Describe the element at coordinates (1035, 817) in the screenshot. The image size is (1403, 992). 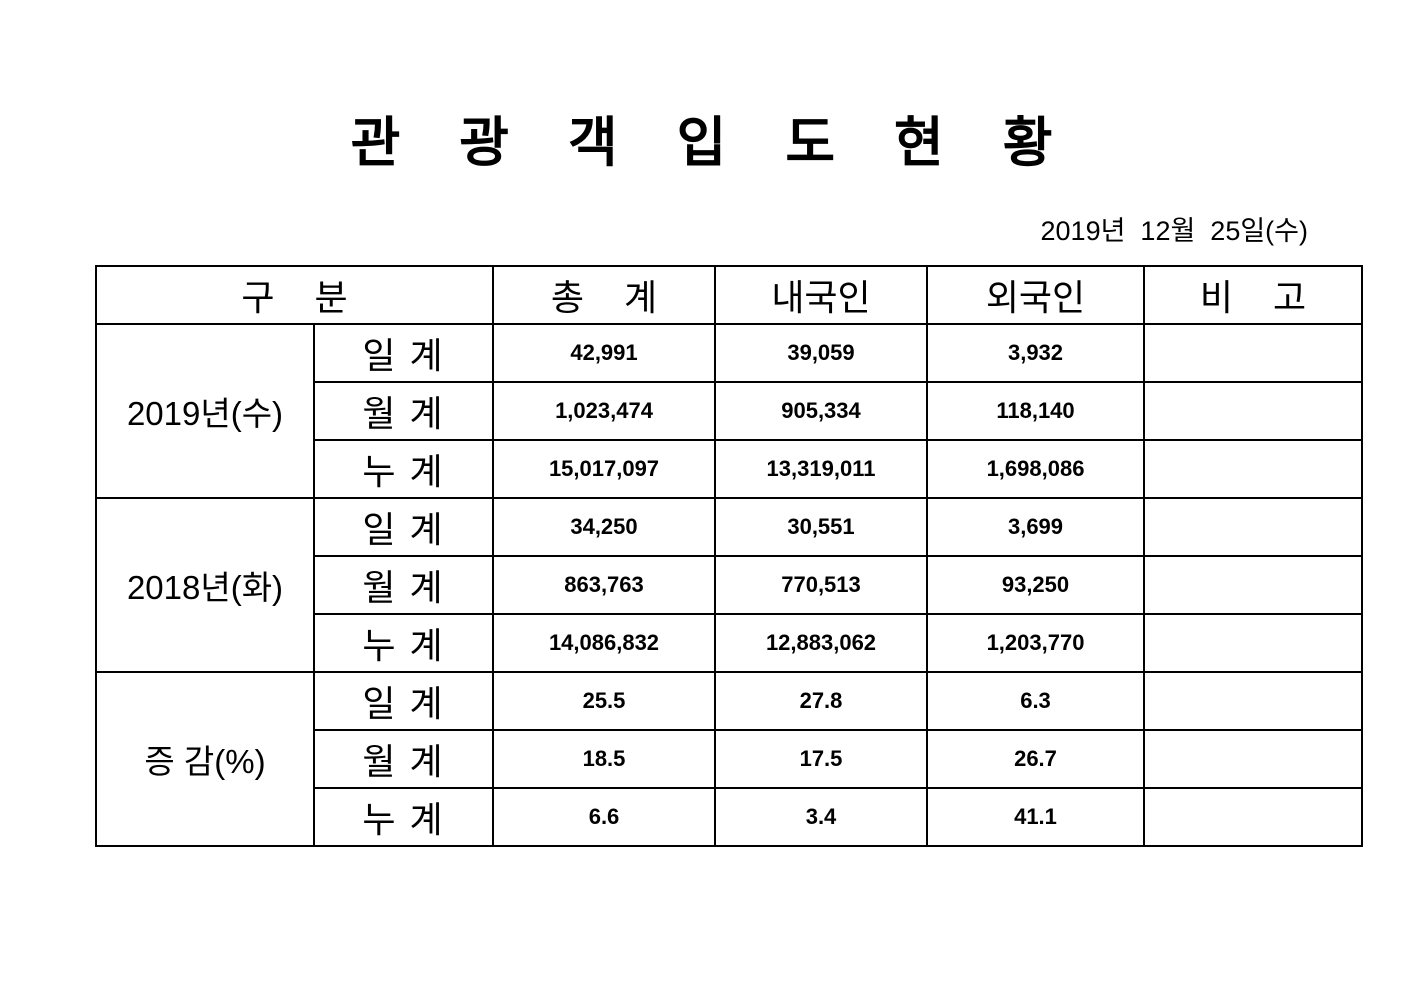
I see `cell-foreign: 41.1` at that location.